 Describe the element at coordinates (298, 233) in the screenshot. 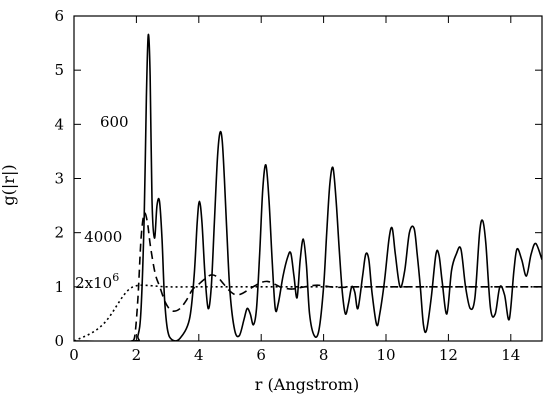

I see `y-tick: 2` at that location.